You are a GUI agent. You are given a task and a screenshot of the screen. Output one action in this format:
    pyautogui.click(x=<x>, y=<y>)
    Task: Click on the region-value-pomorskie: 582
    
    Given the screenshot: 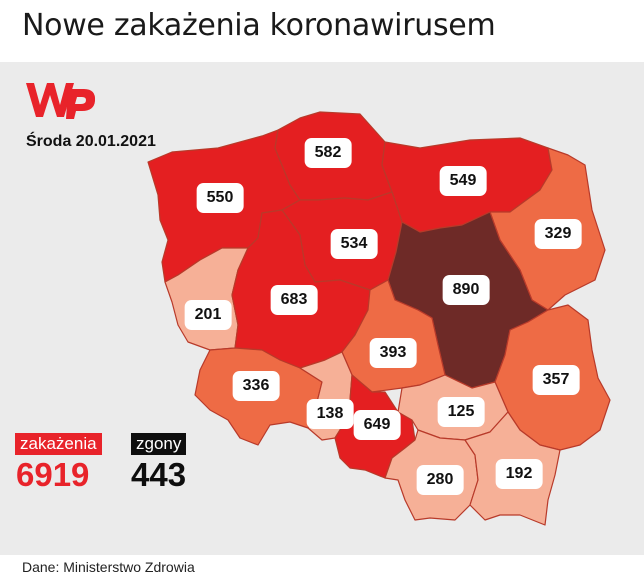 What is the action you would take?
    pyautogui.click(x=328, y=153)
    